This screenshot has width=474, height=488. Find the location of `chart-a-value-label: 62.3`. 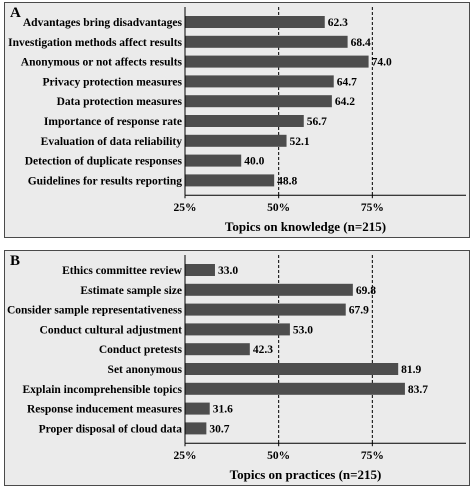

chart-a-value-label: 62.3 is located at coordinates (338, 23).